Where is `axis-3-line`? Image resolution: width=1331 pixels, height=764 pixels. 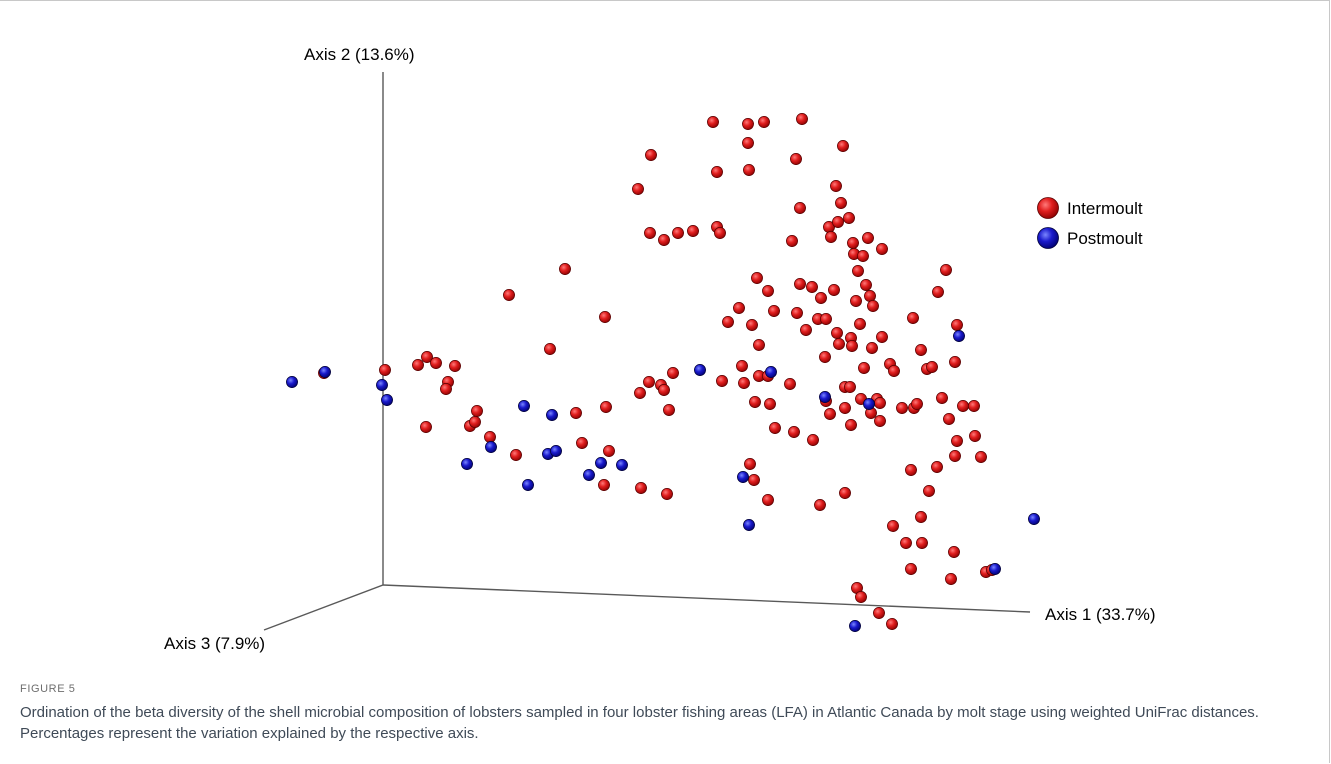 axis-3-line is located at coordinates (323, 607).